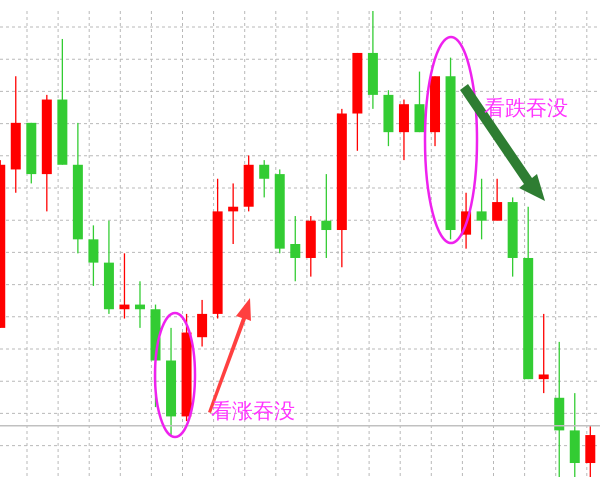 The image size is (600, 477). Describe the element at coordinates (253, 411) in the screenshot. I see `annotation: 看涨吞没` at that location.